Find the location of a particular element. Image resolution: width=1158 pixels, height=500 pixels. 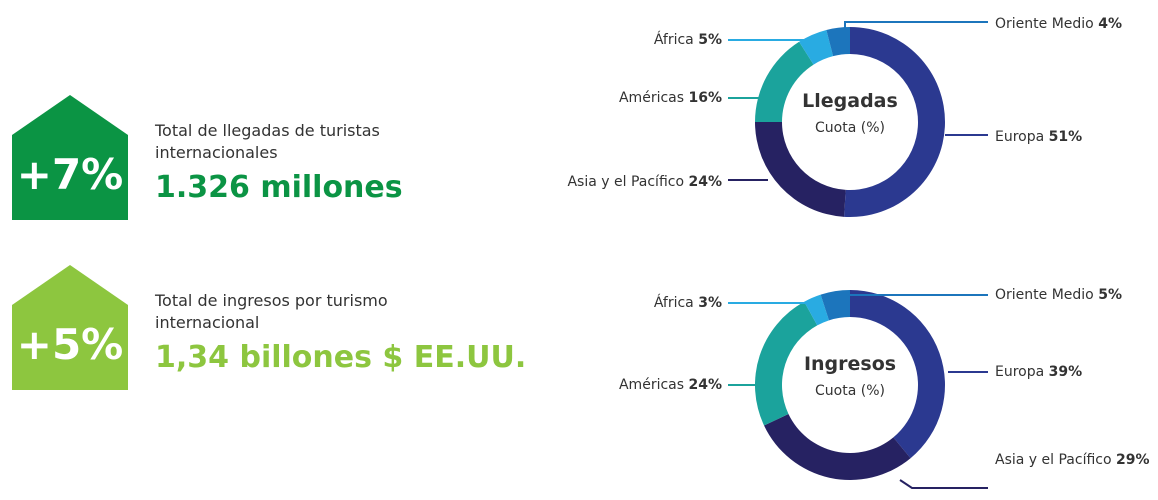

change-value: +5% is located at coordinates (70, 344).